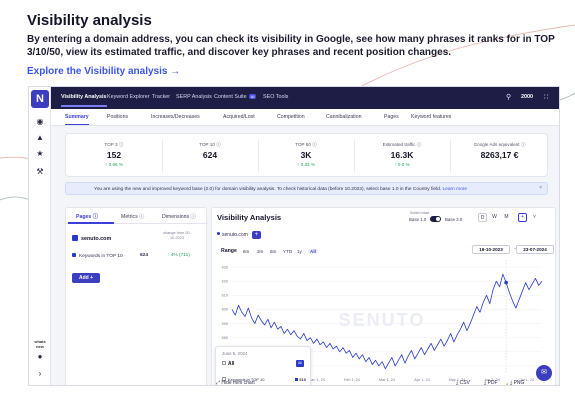 The width and height of the screenshot is (575, 401). I want to click on expand-icon: ›, so click(40, 373).